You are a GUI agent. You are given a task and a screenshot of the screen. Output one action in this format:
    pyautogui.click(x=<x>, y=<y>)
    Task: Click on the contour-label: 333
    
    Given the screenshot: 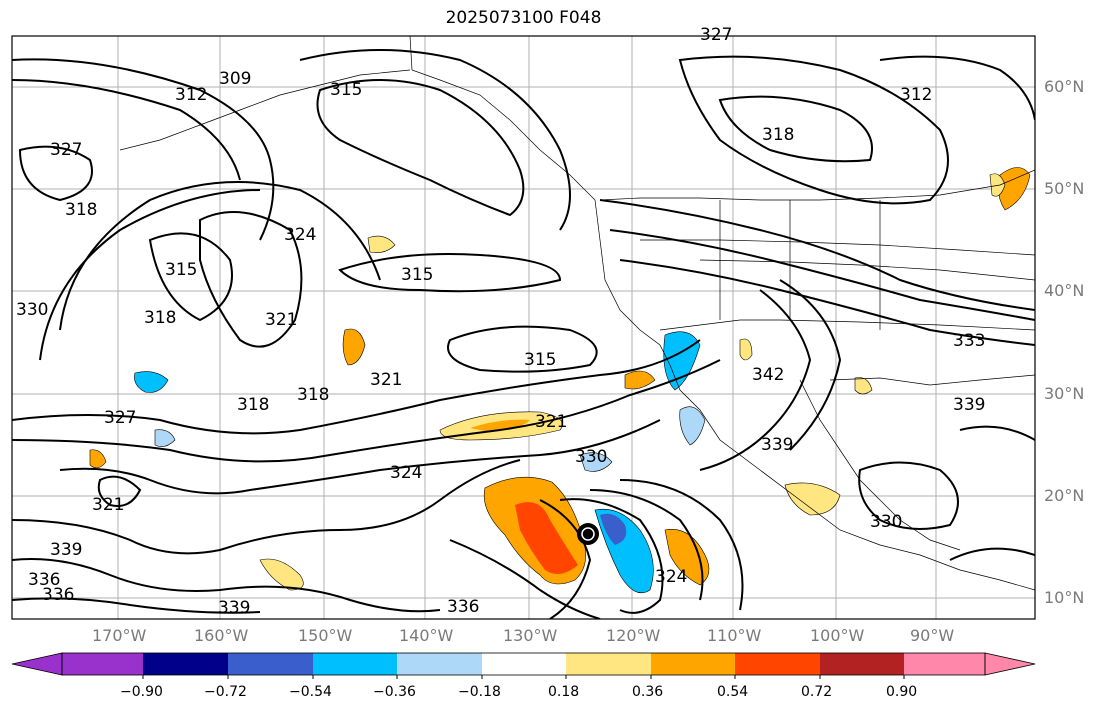 What is the action you would take?
    pyautogui.click(x=969, y=341)
    